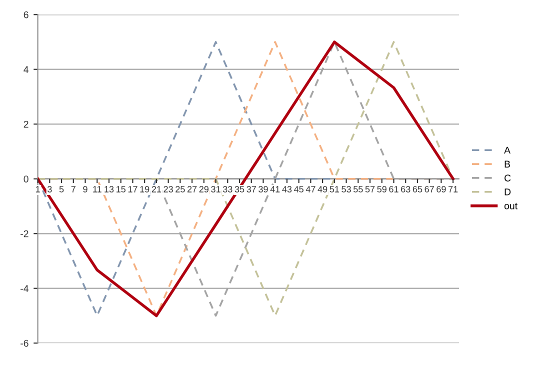 The height and width of the screenshot is (365, 540). What do you see at coordinates (275, 189) in the screenshot?
I see `x-tick-label: 41` at bounding box center [275, 189].